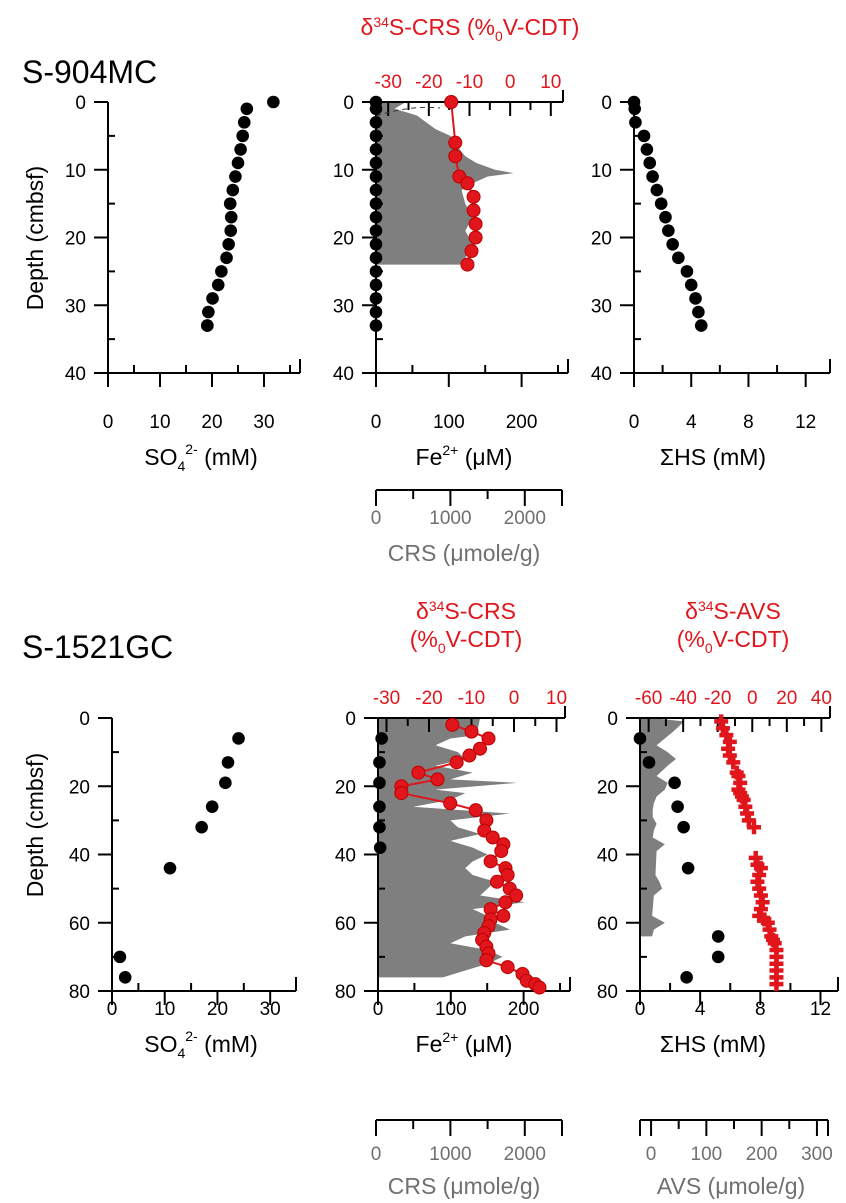  I want to click on S-1521GC-sulfate-x-tick-label: 0, so click(112, 1009).